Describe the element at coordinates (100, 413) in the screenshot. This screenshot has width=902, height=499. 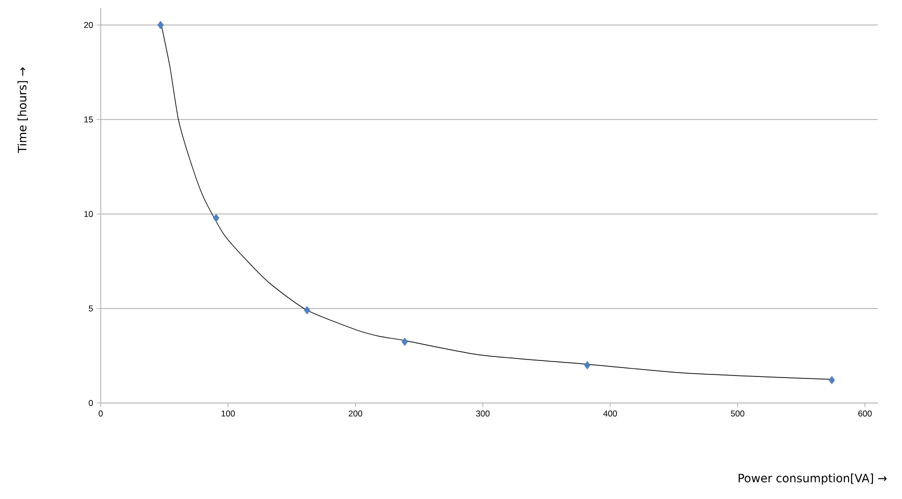
I see `x-tick-label: 0` at that location.